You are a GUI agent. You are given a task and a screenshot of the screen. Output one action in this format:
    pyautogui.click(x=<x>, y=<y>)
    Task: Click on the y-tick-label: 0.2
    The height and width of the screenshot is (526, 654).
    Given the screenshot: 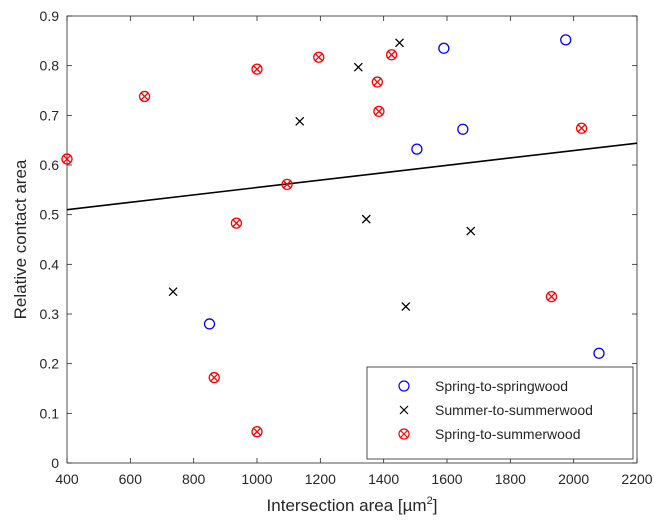 What is the action you would take?
    pyautogui.click(x=50, y=364)
    